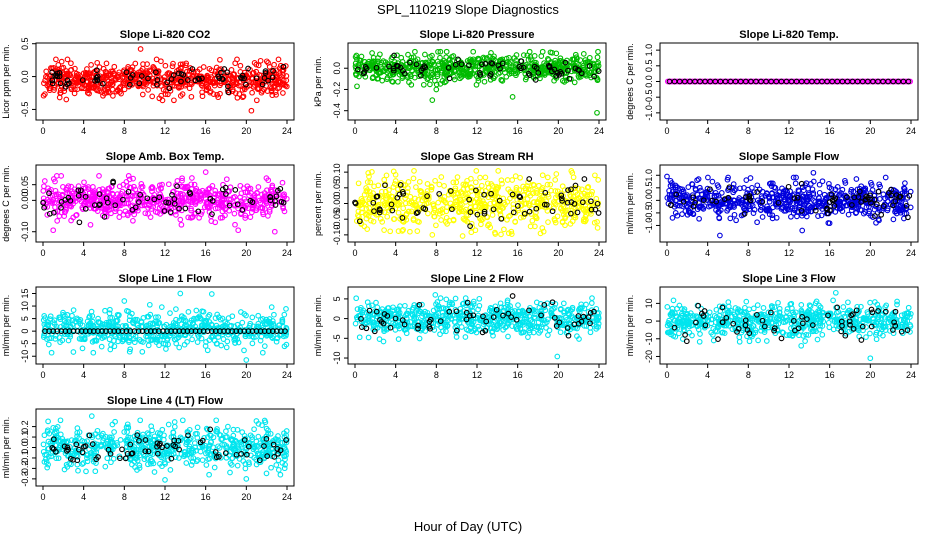 Image resolution: width=936 pixels, height=540 pixels. What do you see at coordinates (6, 203) in the screenshot?
I see `panel-ylabel: degrees C per min.` at bounding box center [6, 203].